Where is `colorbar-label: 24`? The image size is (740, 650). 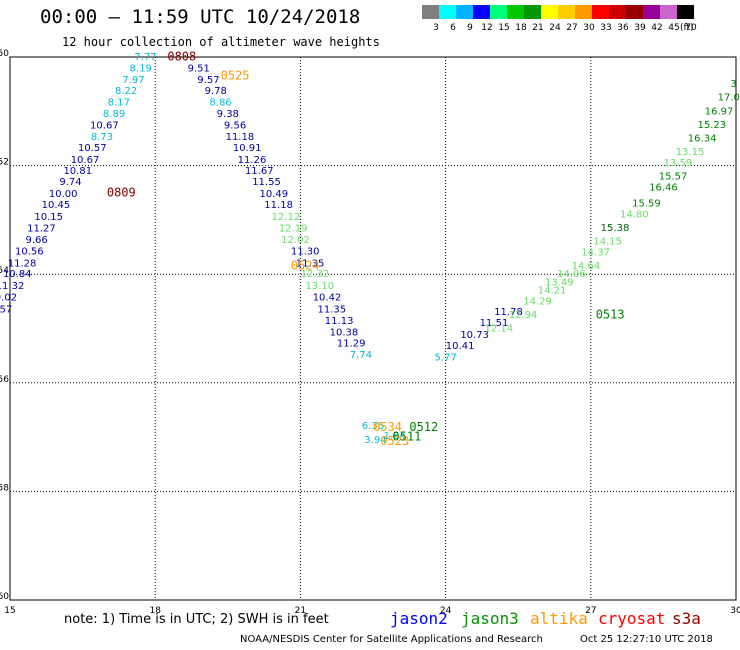 colorbar-label: 24 is located at coordinates (555, 28).